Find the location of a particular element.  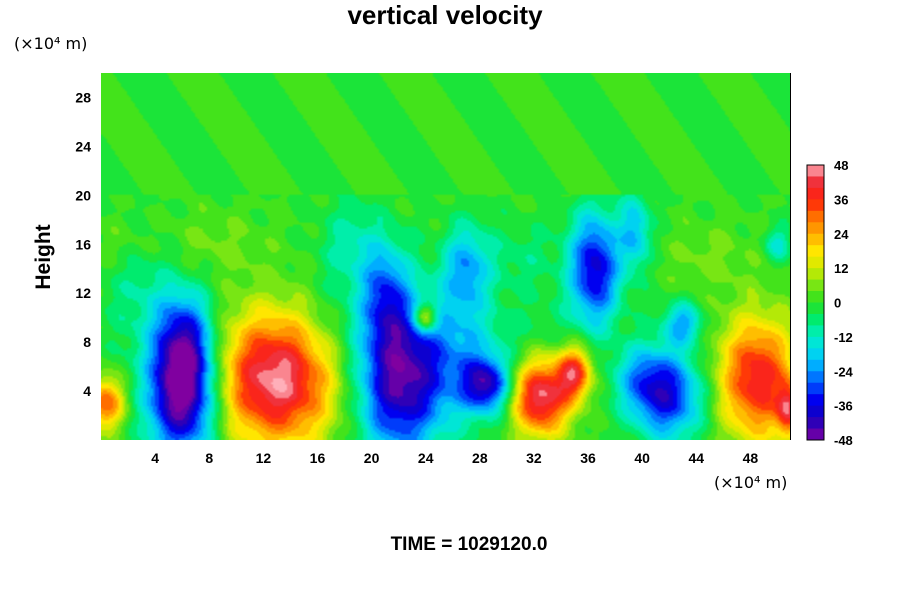

x-tick-label: 8 is located at coordinates (209, 458).